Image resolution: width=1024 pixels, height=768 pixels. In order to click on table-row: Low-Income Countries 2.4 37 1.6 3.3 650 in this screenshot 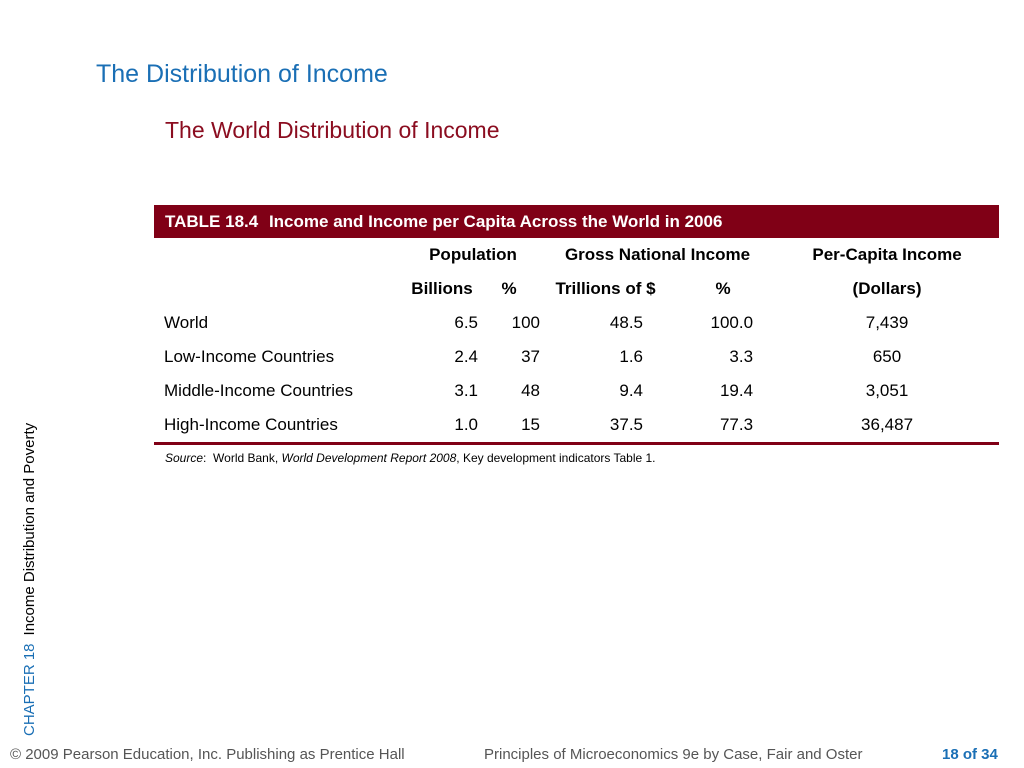, I will do `click(576, 357)`.